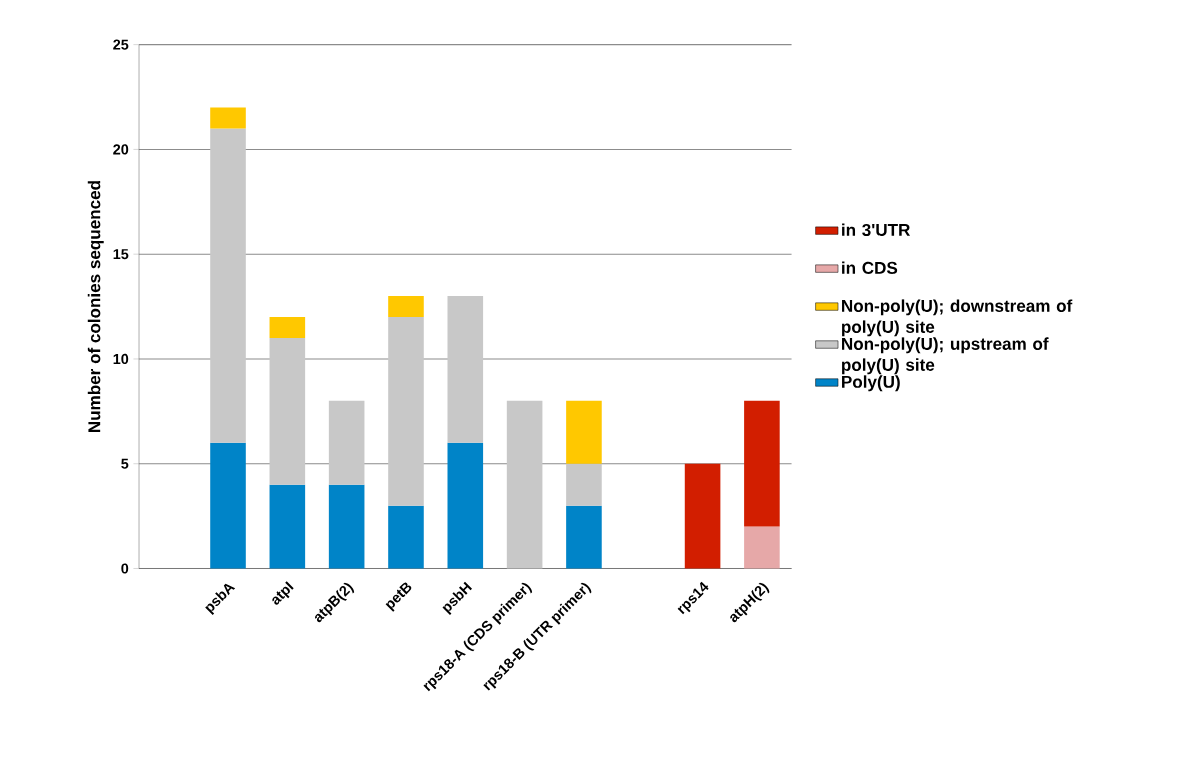  Describe the element at coordinates (121, 359) in the screenshot. I see `y-tick-label: 10` at that location.